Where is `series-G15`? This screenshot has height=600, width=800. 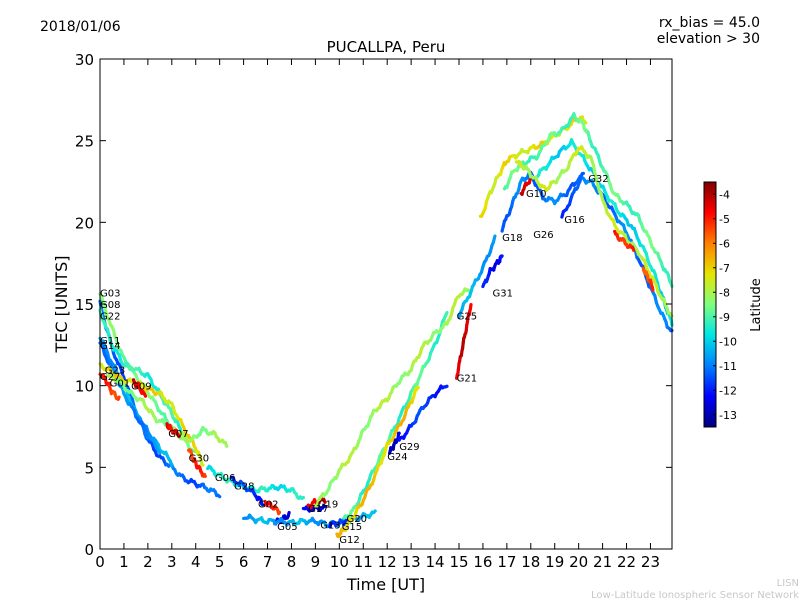 series-G15 is located at coordinates (338, 523).